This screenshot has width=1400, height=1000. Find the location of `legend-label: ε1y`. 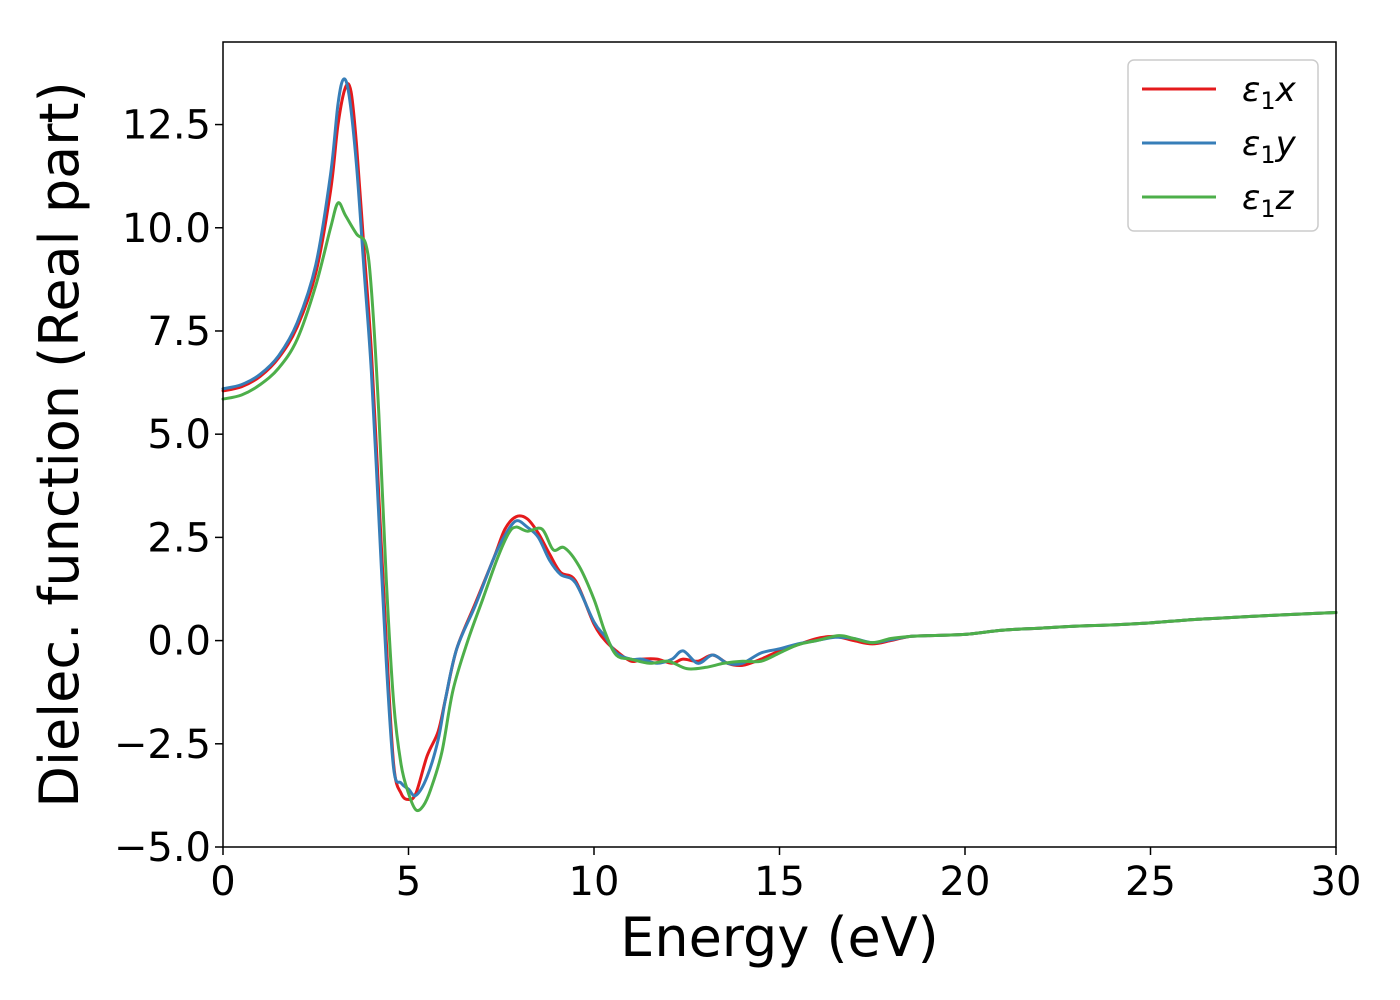

legend-label: ε1y is located at coordinates (1269, 146).